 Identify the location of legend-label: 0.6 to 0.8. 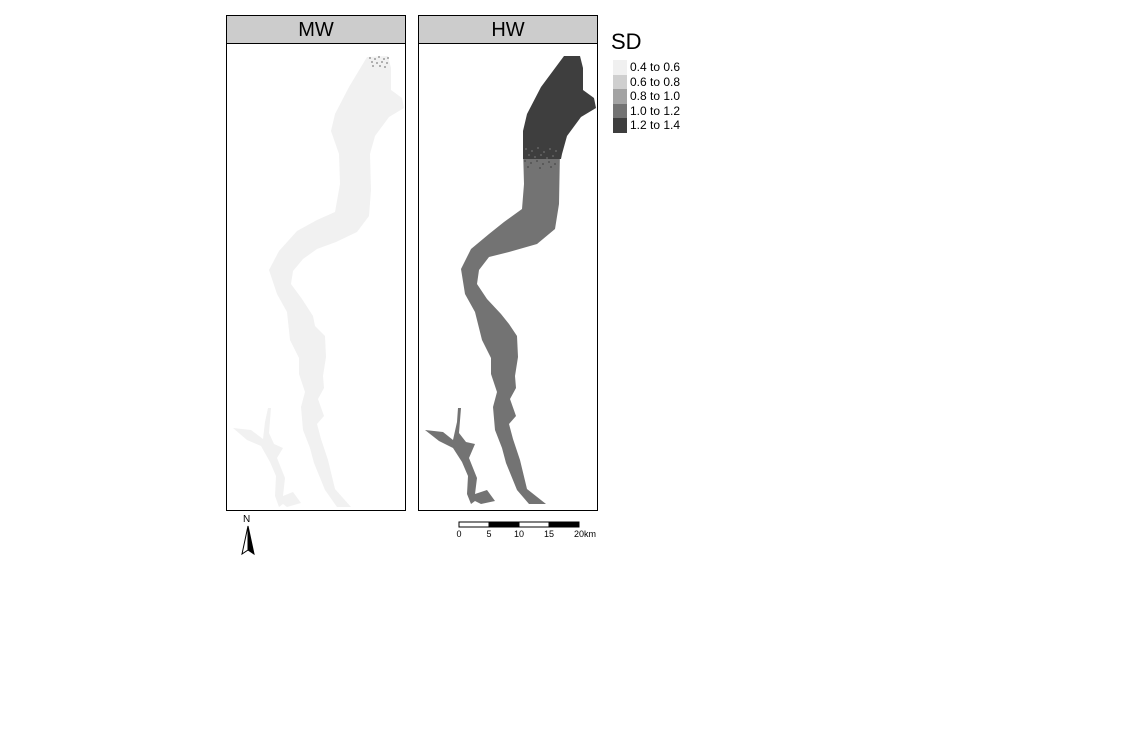
(655, 81).